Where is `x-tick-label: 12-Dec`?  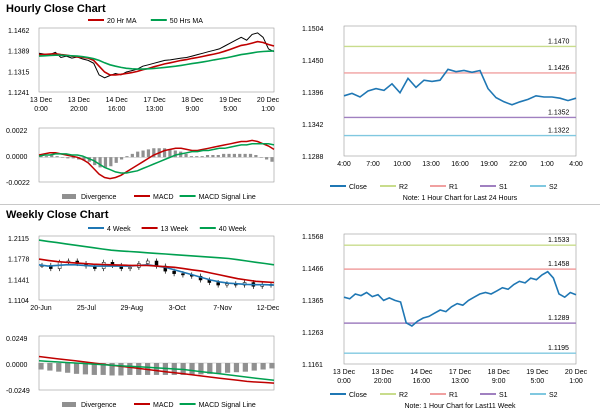 x-tick-label: 12-Dec is located at coordinates (268, 308).